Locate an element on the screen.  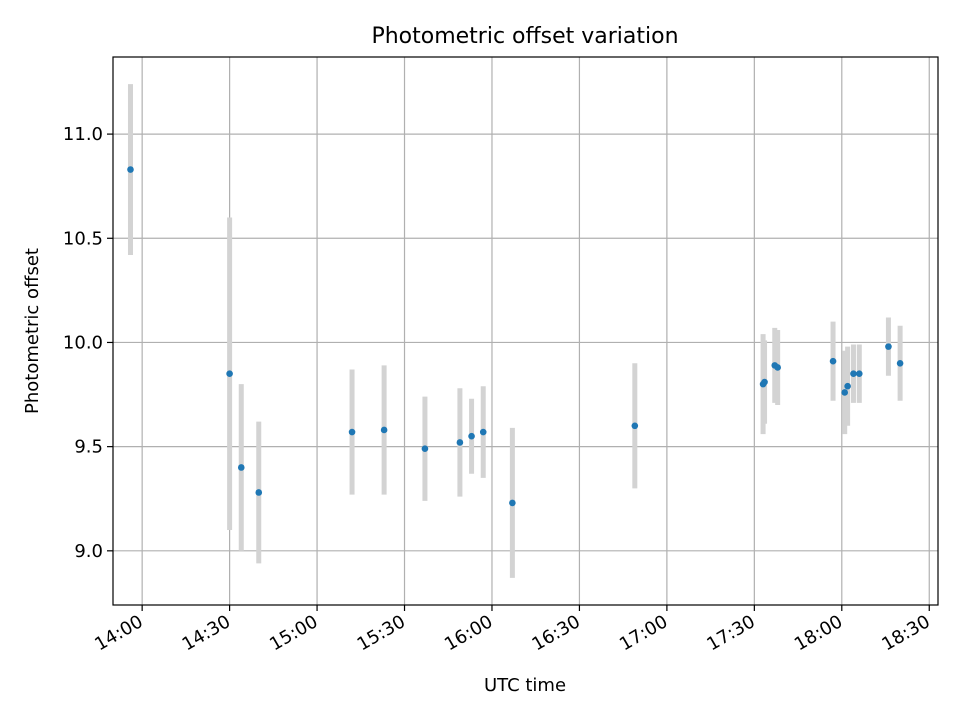
y-tick-label: 10.5 is located at coordinates (83, 238).